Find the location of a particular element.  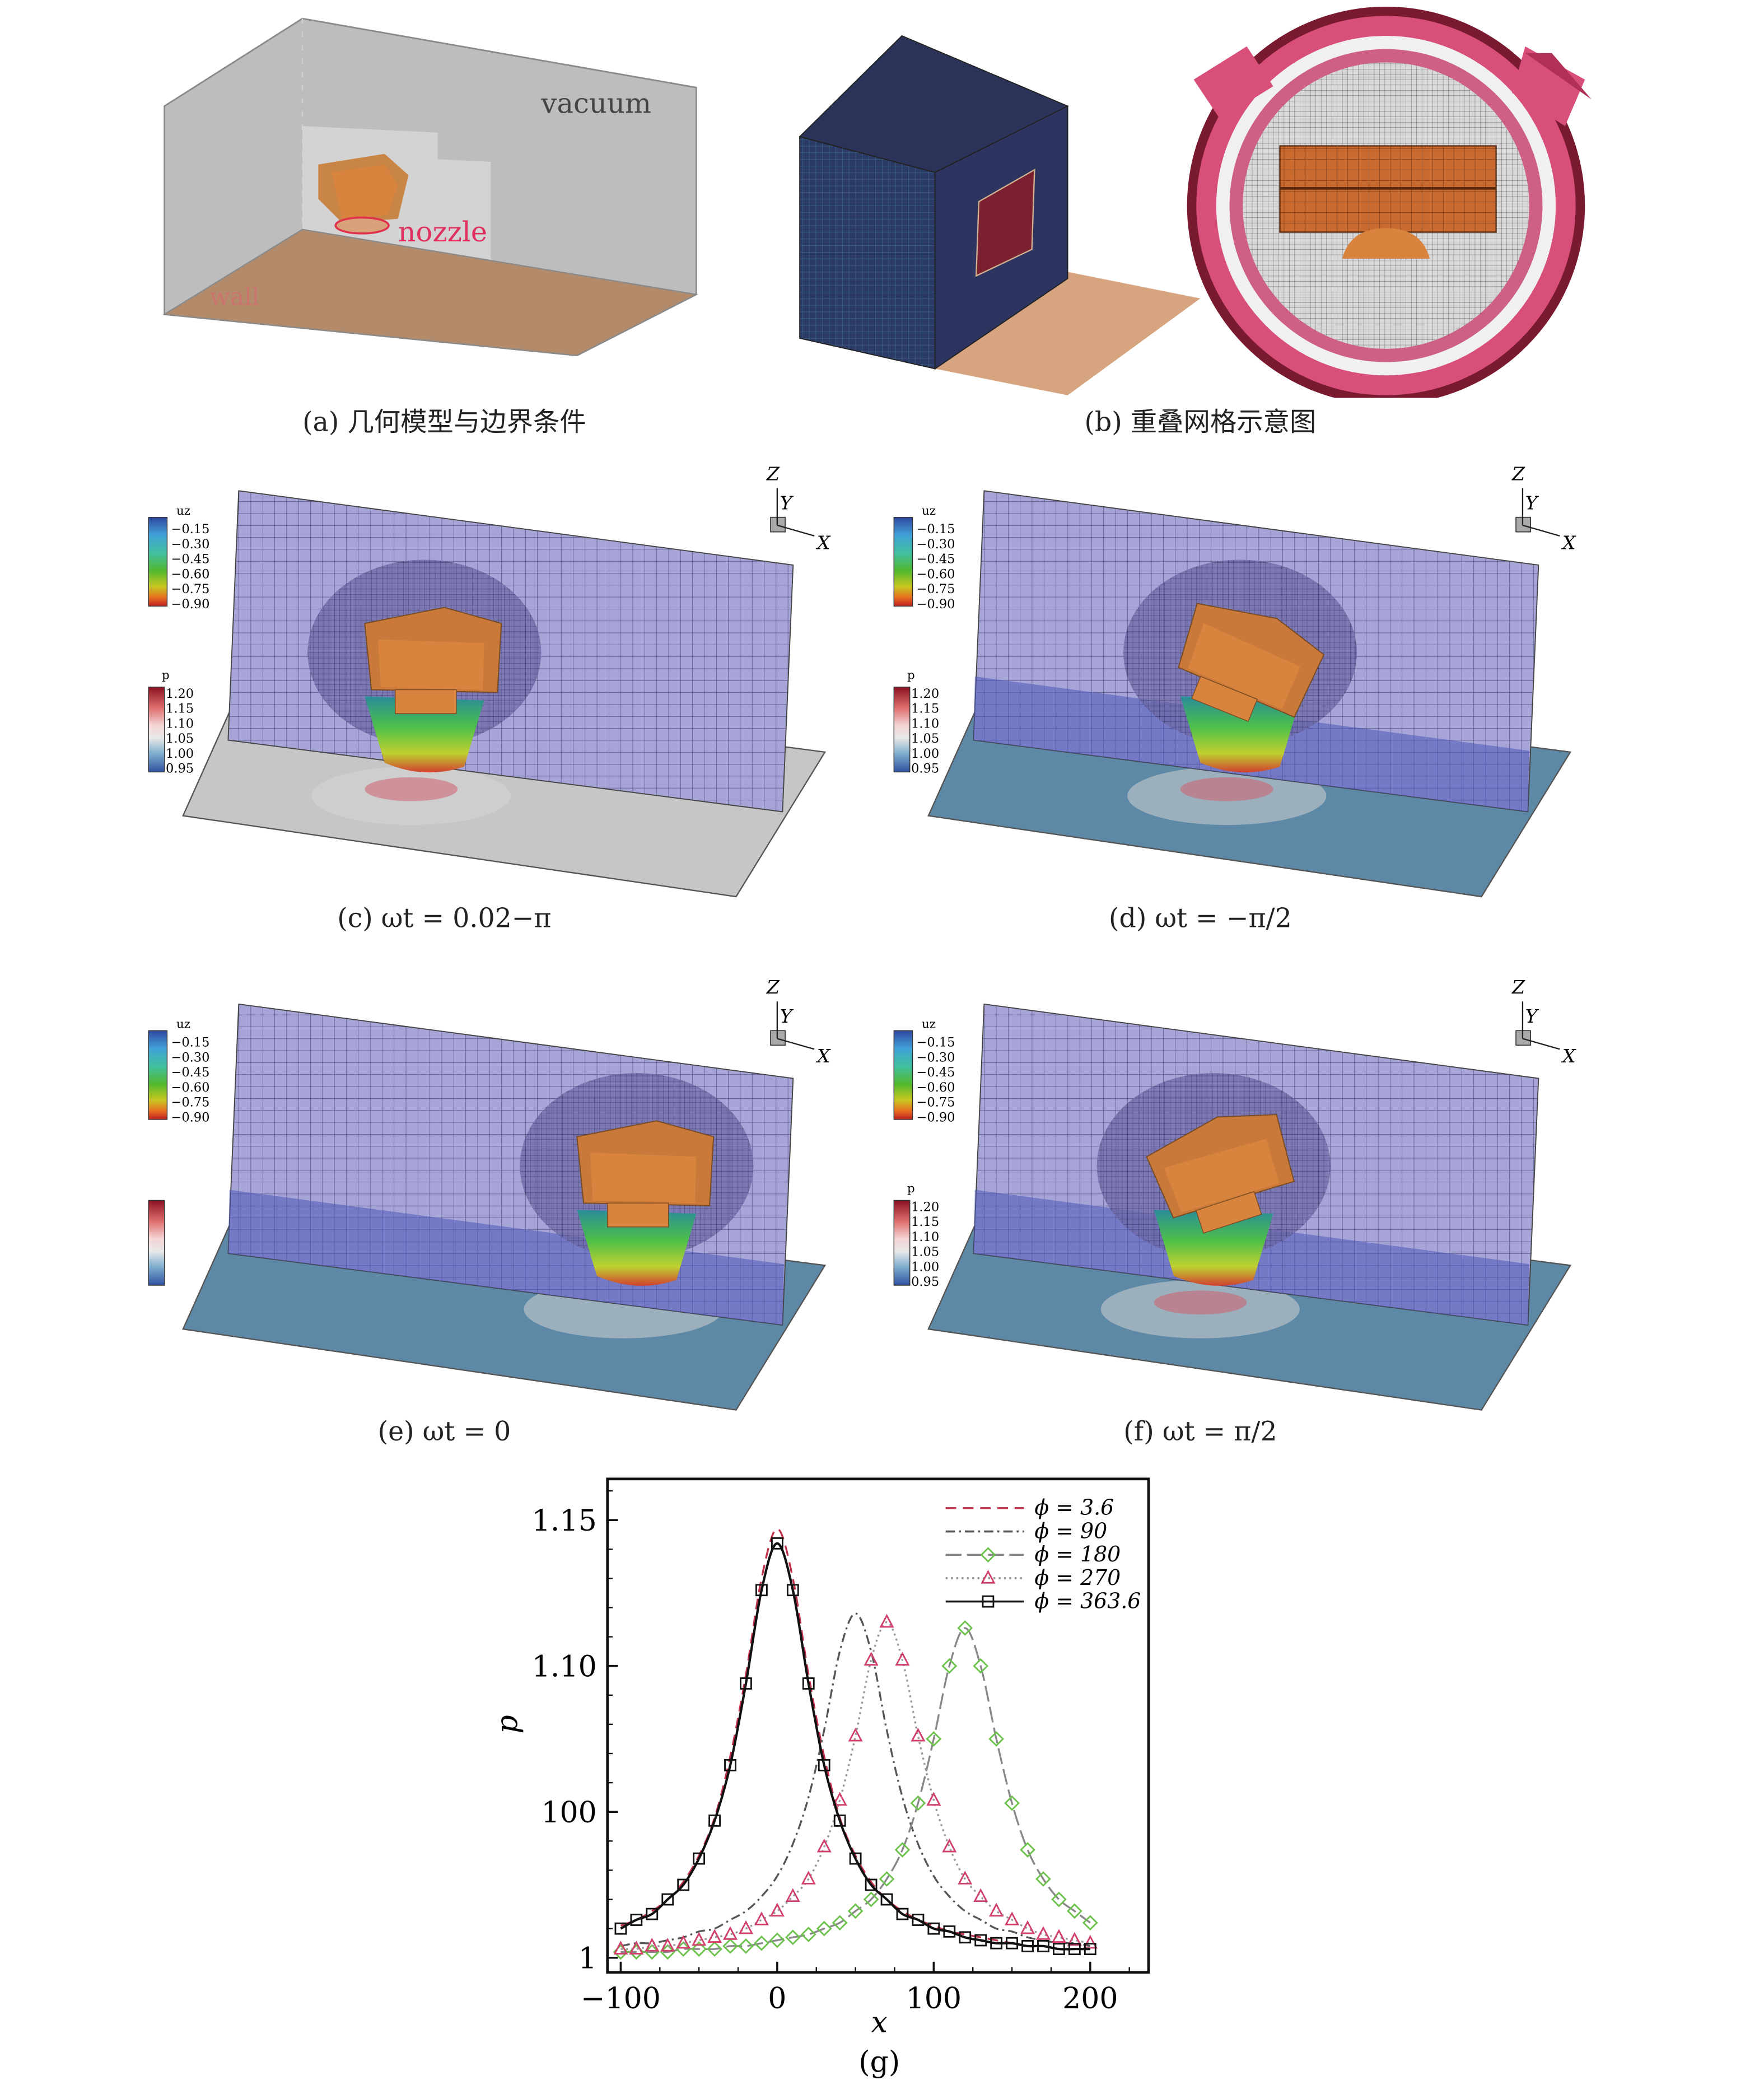

p-colorbar-legend is located at coordinates (157, 1243).